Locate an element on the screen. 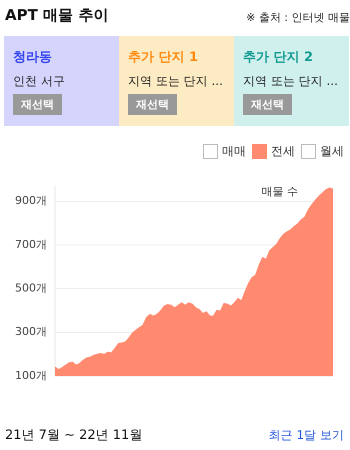 This screenshot has height=450, width=350. text: 추가 단지 2 is located at coordinates (278, 57).